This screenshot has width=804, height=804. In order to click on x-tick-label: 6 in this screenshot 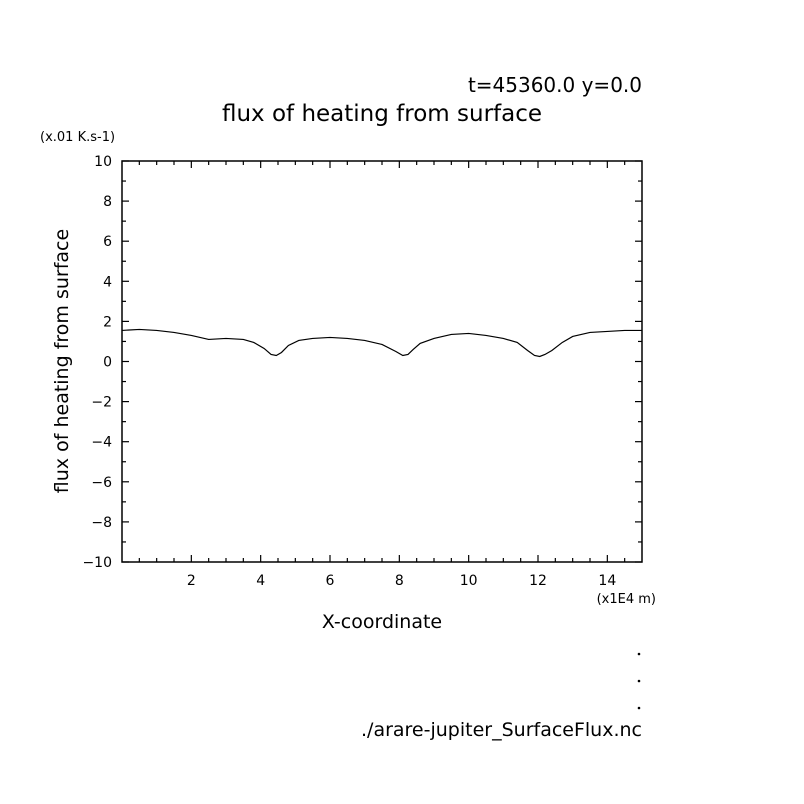, I will do `click(330, 581)`.